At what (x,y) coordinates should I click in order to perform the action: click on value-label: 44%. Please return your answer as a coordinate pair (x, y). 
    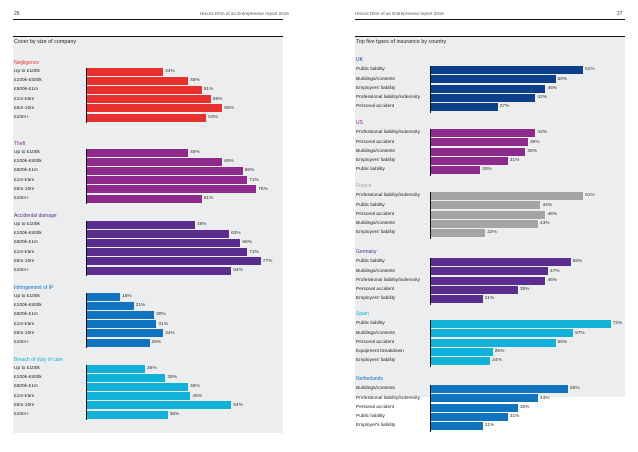
    Looking at the image, I should click on (547, 205).